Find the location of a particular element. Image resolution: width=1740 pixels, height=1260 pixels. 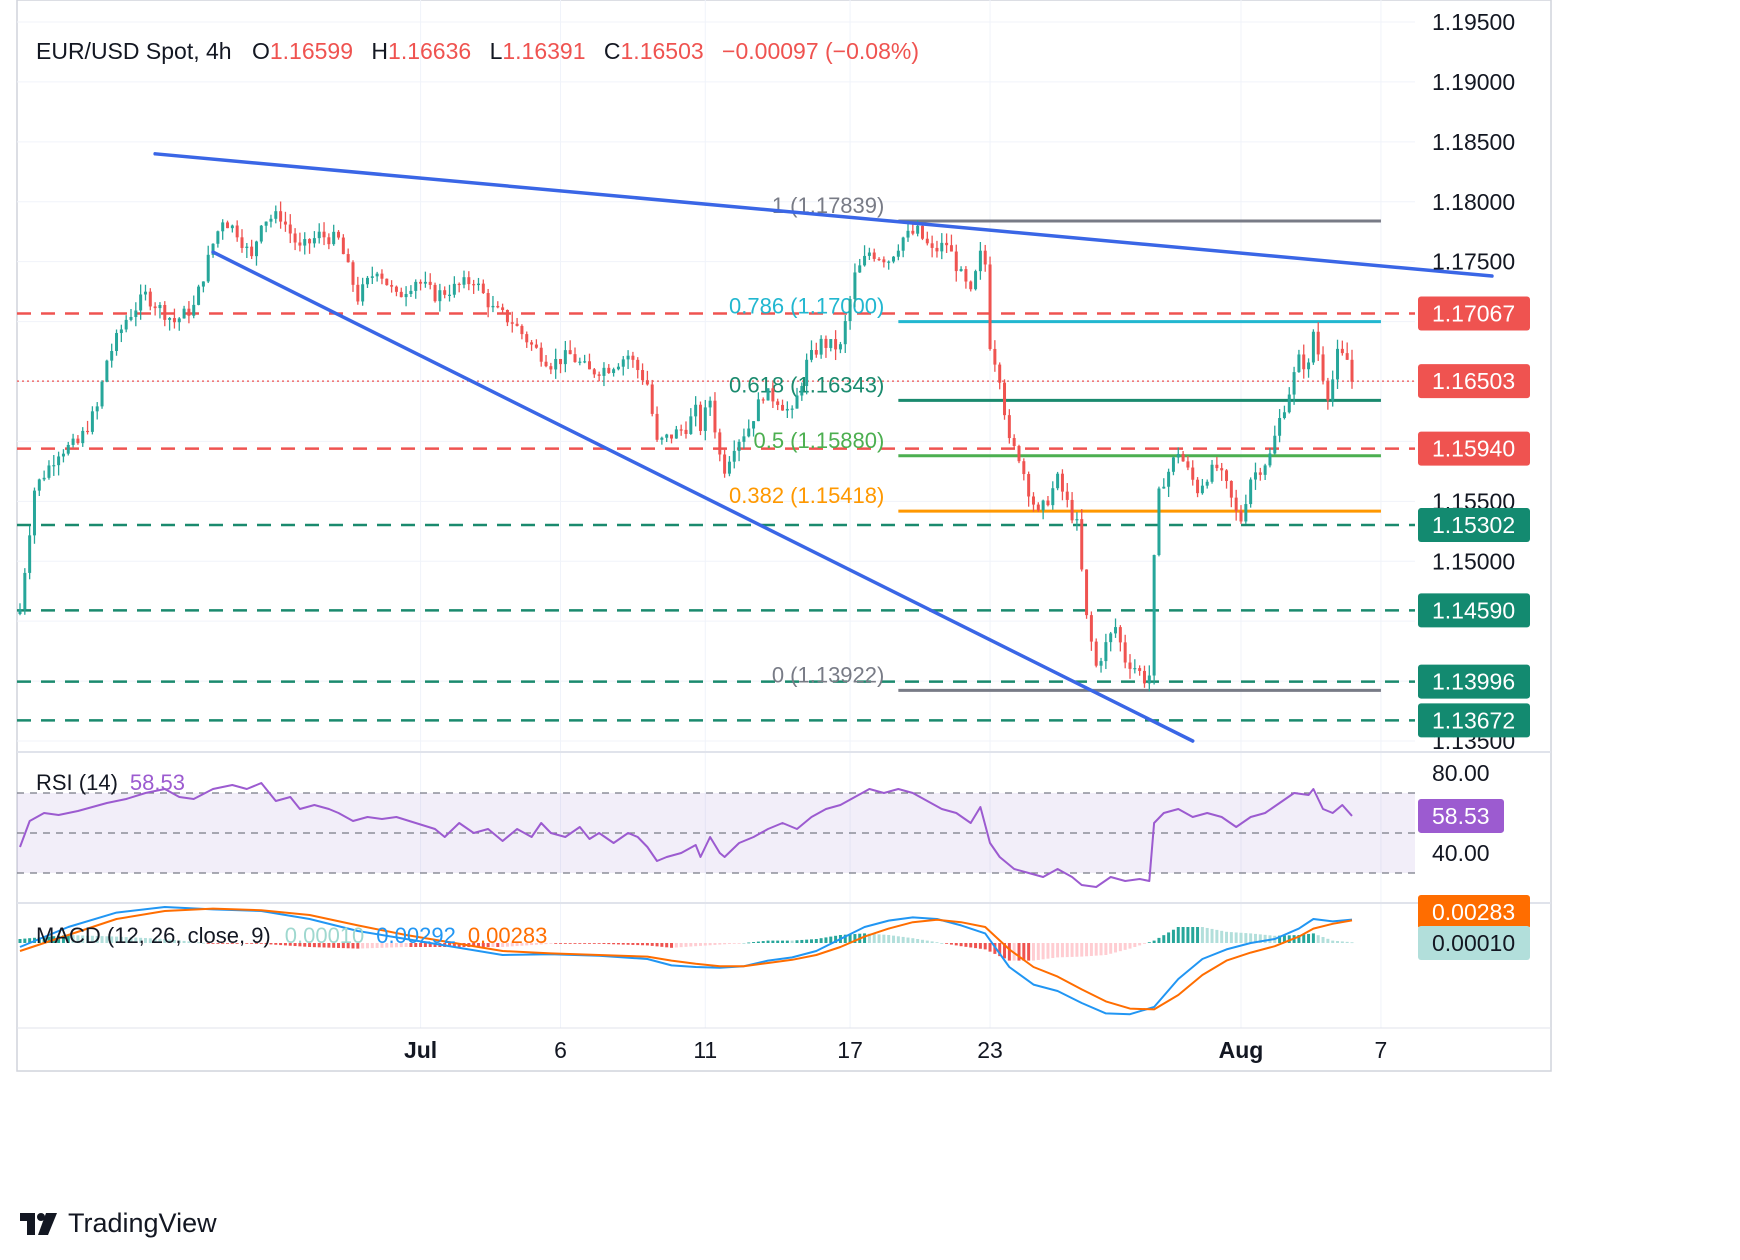

rsi-line is located at coordinates (686, 835).